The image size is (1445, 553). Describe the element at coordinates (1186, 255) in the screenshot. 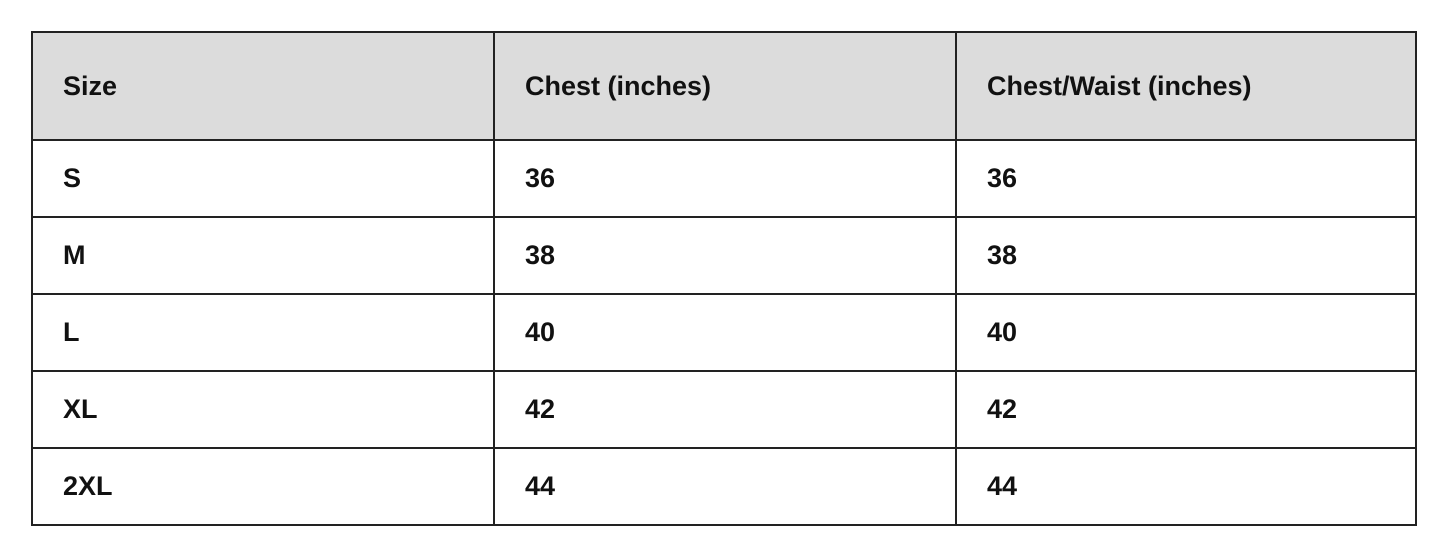

I see `cell-chest-waist: 38` at that location.